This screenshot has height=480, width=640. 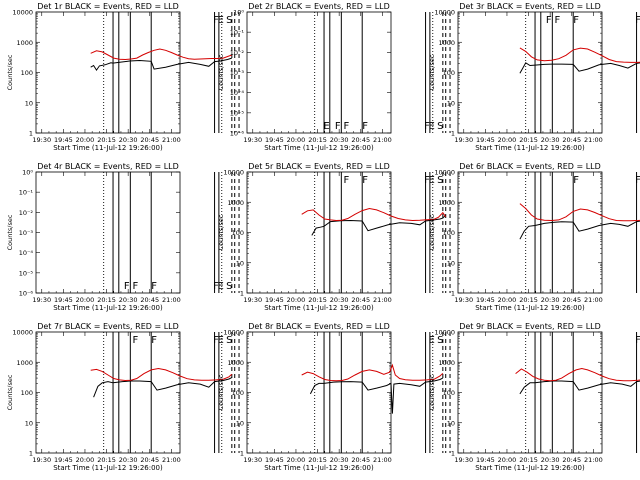 What do you see at coordinates (238, 13) in the screenshot?
I see `y-tick-label: 10⁰` at bounding box center [238, 13].